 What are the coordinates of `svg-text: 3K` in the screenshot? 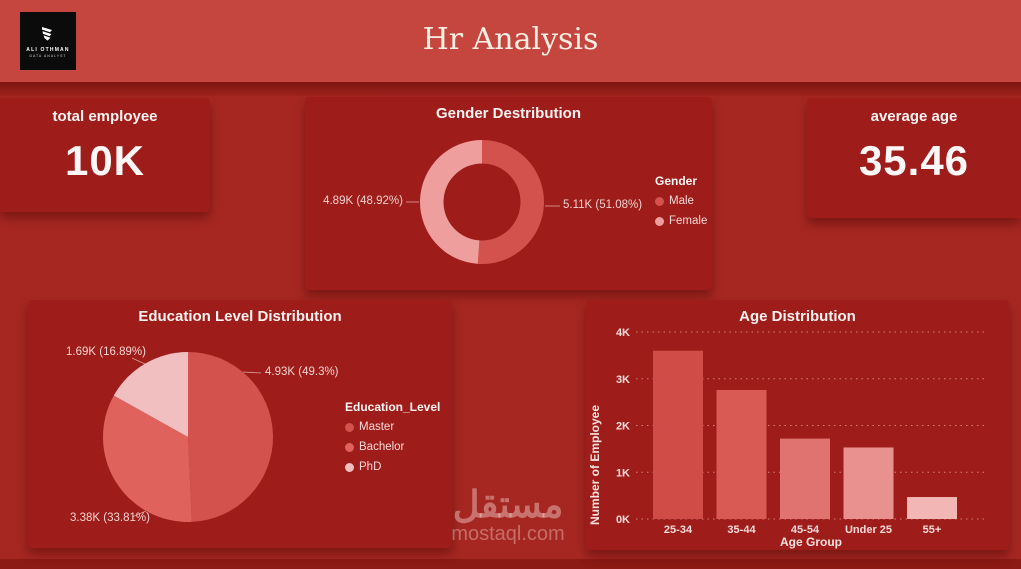 It's located at (623, 380).